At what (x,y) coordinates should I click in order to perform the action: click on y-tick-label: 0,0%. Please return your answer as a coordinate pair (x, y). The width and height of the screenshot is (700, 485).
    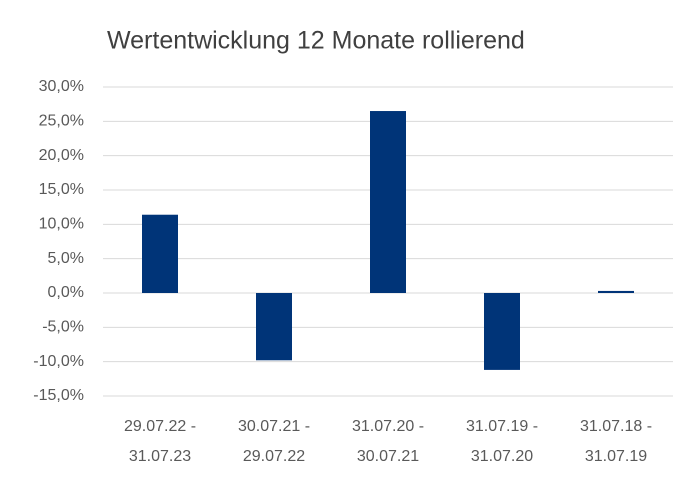
    Looking at the image, I should click on (66, 292).